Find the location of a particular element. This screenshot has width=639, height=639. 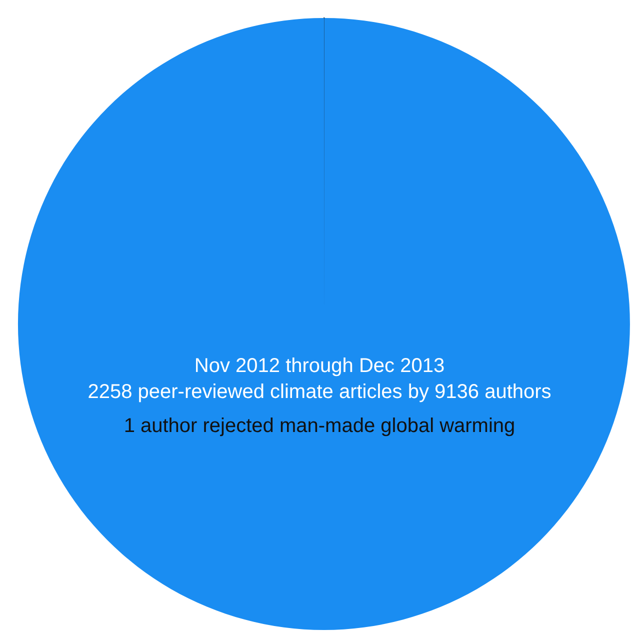

text: 1 author rejected man-made global warming is located at coordinates (319, 426).